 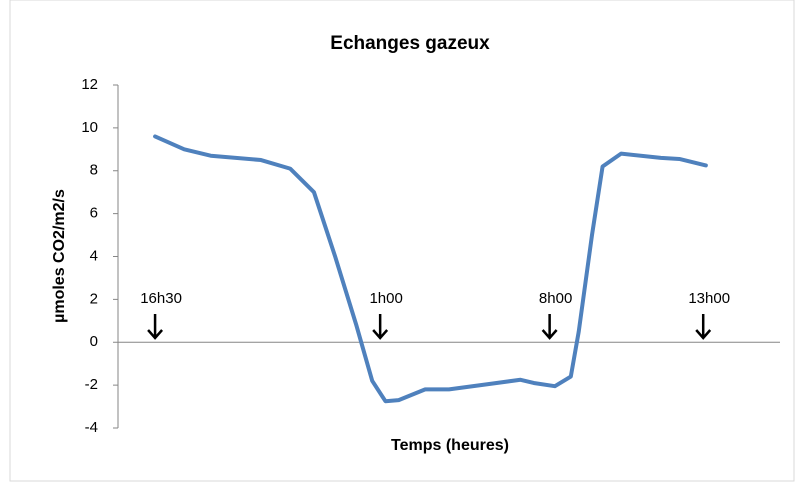 What do you see at coordinates (94, 213) in the screenshot?
I see `y-tick-label: 6` at bounding box center [94, 213].